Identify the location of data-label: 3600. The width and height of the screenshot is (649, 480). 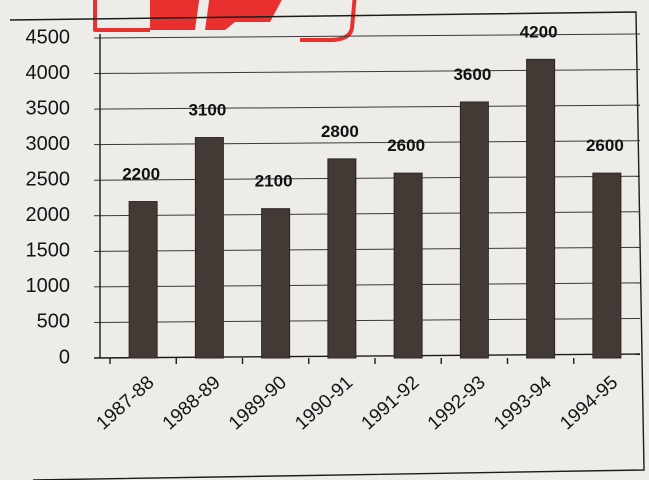
(472, 74).